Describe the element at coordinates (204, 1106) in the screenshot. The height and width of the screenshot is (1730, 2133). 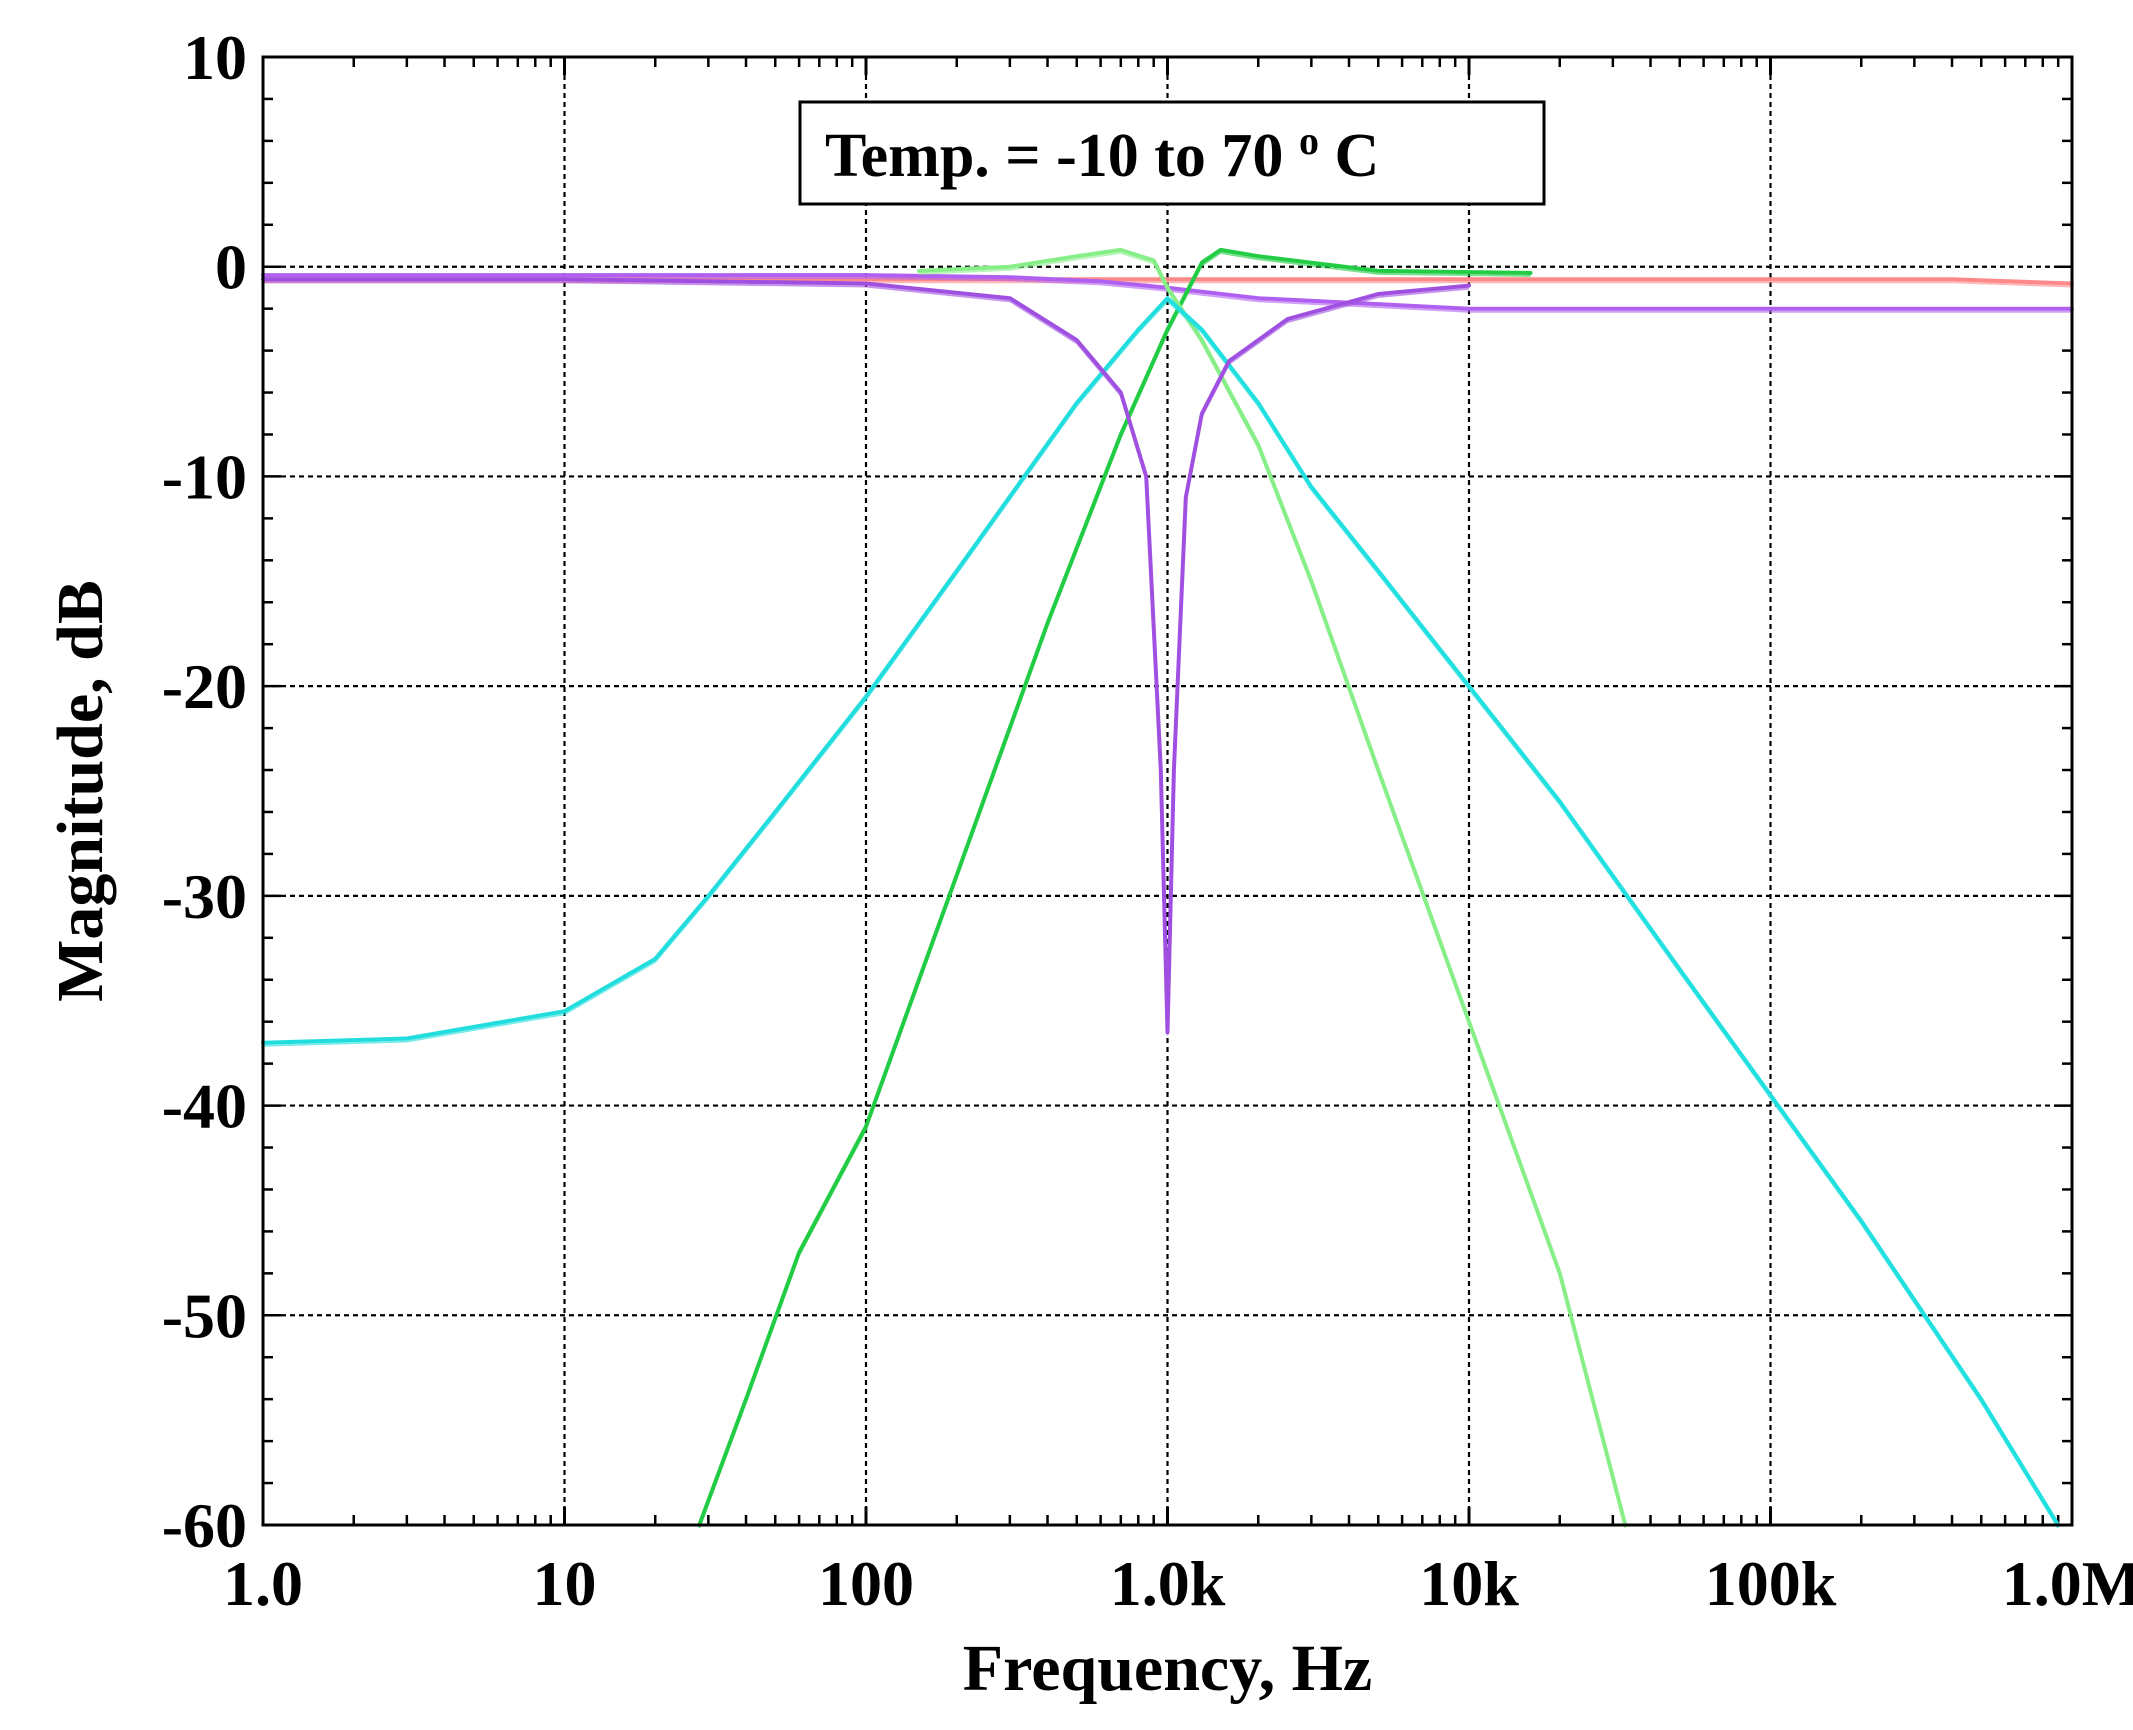
I see `y-tick-label: -40` at that location.